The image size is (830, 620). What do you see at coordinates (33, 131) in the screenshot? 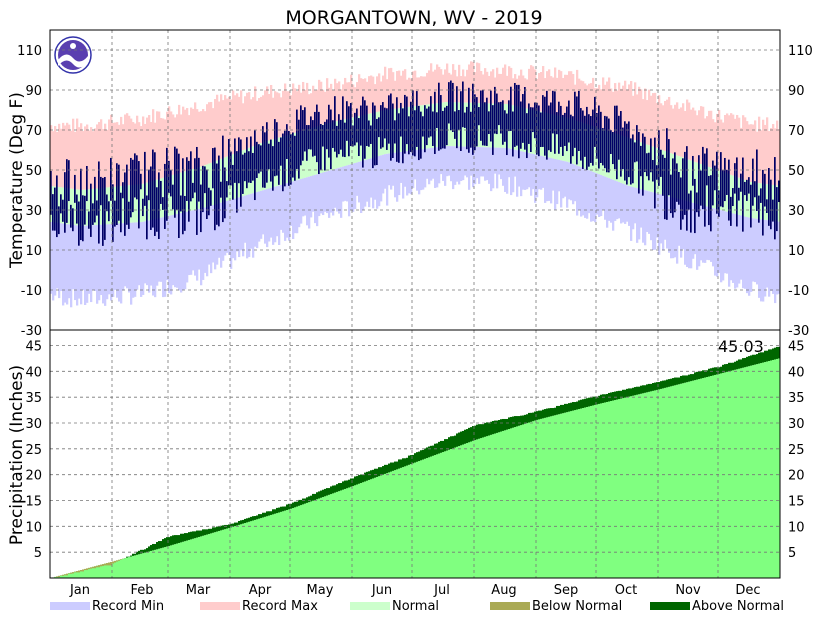
I see `temp-tick-left: 70` at bounding box center [33, 131].